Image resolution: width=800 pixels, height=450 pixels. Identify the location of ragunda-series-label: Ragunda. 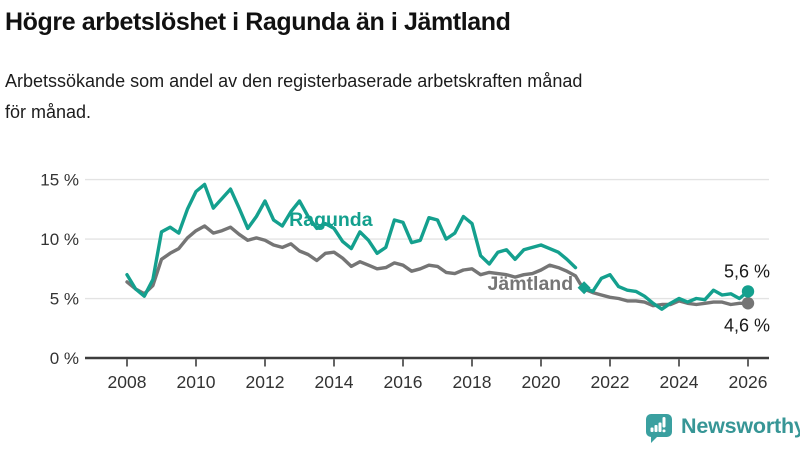
(331, 220).